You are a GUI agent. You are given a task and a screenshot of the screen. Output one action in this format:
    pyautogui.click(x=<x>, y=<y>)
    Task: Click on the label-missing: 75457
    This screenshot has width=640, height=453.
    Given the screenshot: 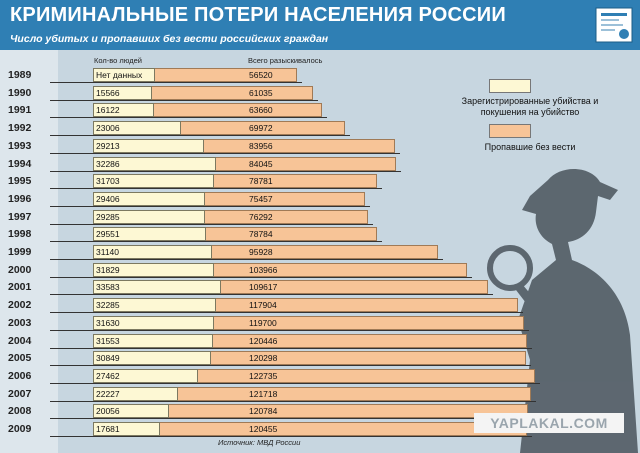 What is the action you would take?
    pyautogui.click(x=261, y=199)
    